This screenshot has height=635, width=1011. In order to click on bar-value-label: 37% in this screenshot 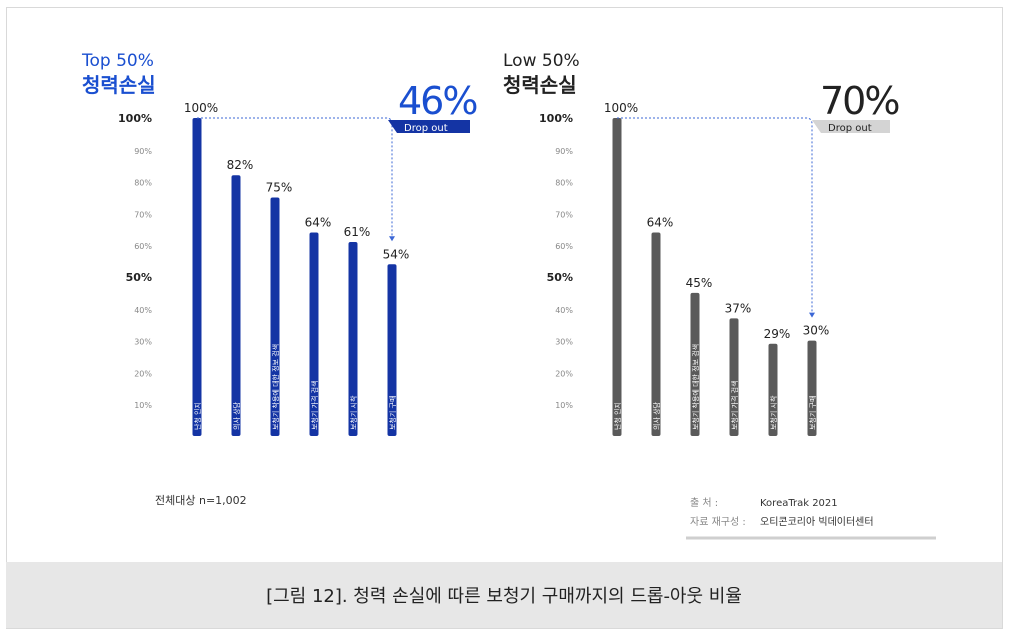, I will do `click(738, 308)`.